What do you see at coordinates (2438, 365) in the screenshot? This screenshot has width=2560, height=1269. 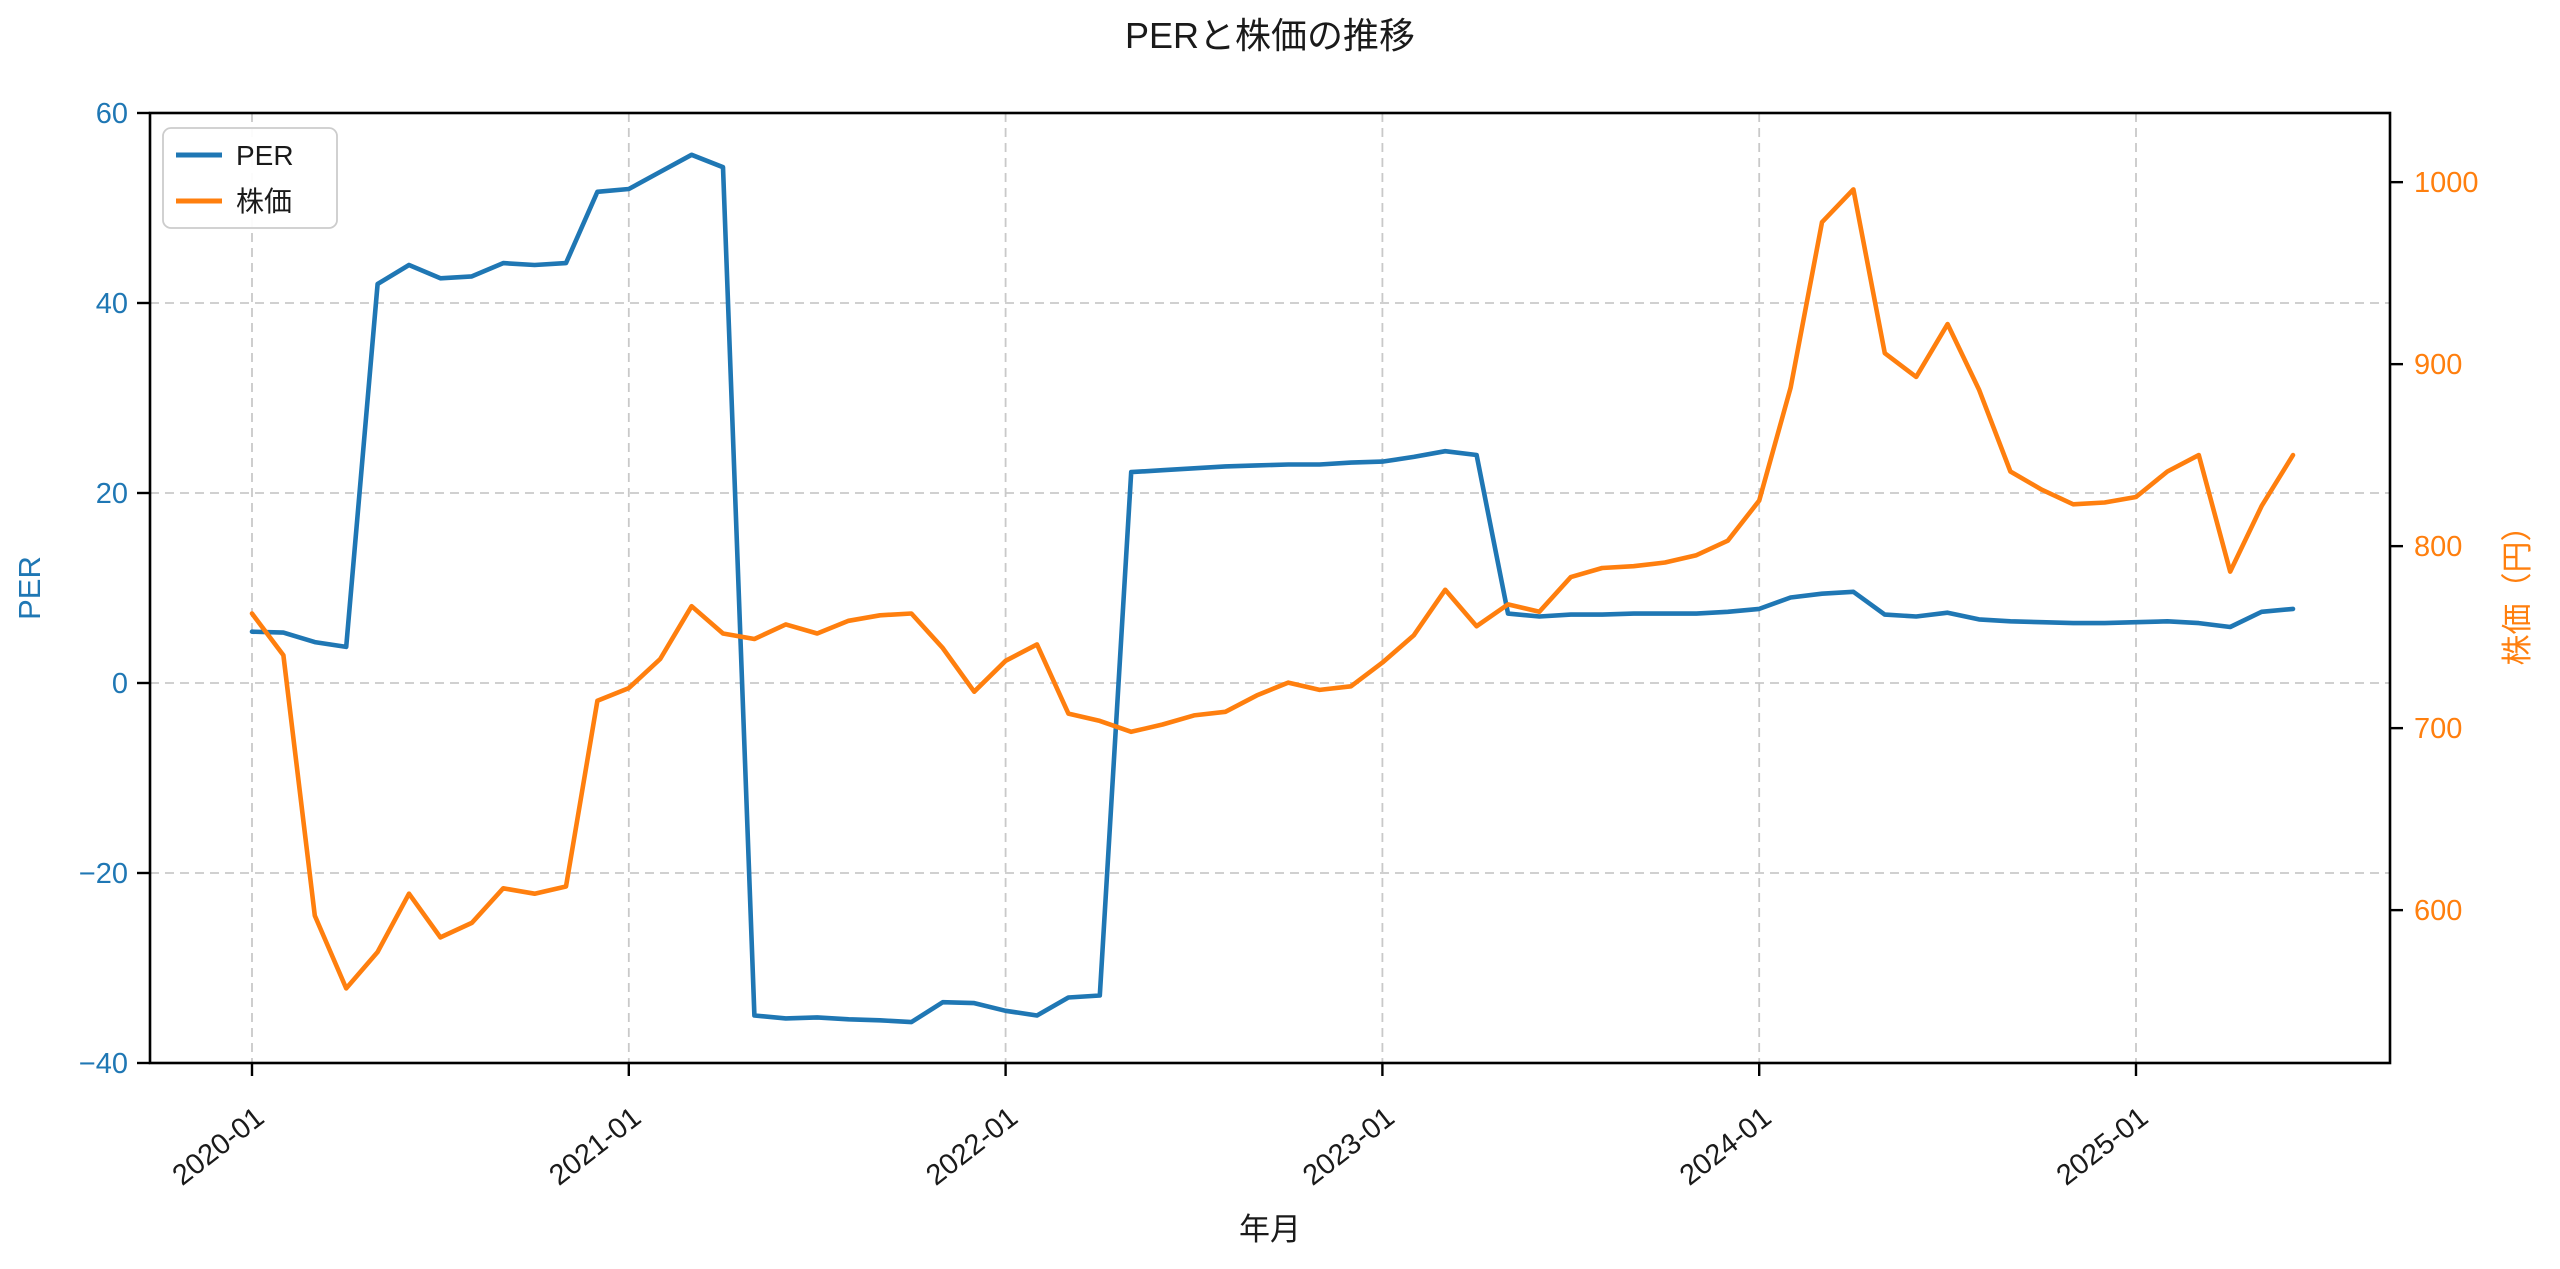 I see `y-right-tick-label: 900` at bounding box center [2438, 365].